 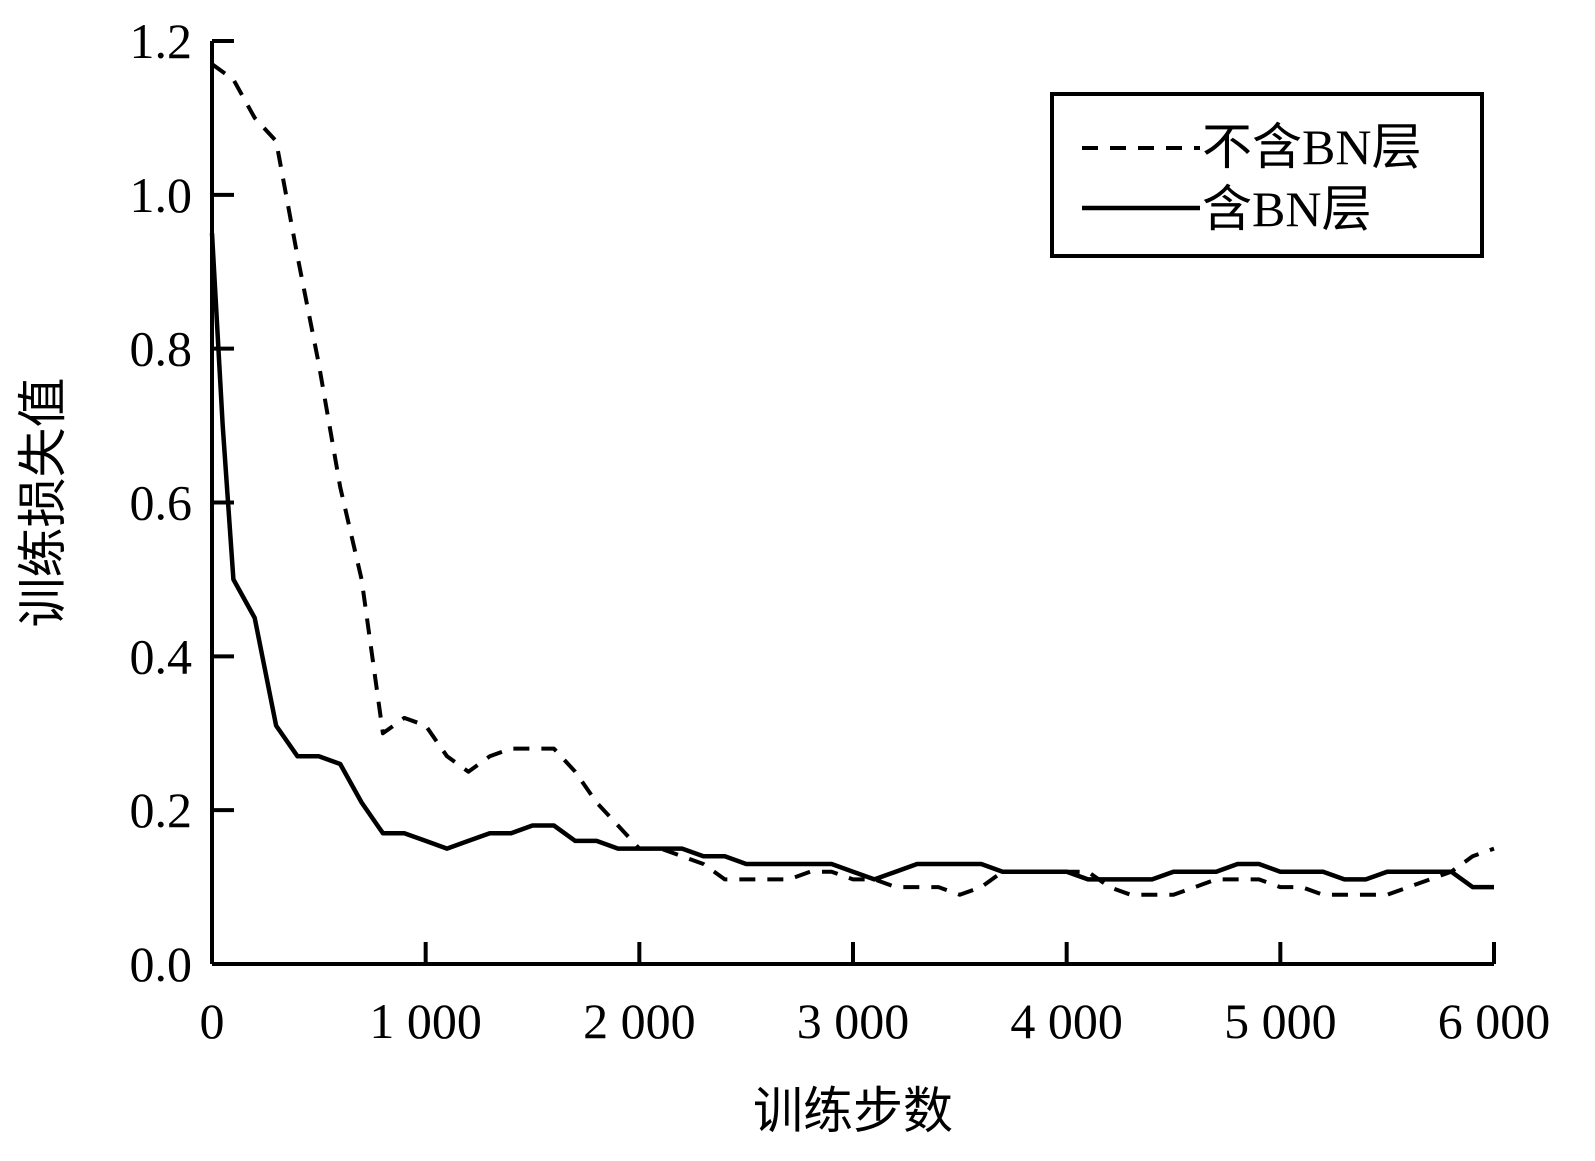 I want to click on y-tick-label: 0.8, so click(x=161, y=349).